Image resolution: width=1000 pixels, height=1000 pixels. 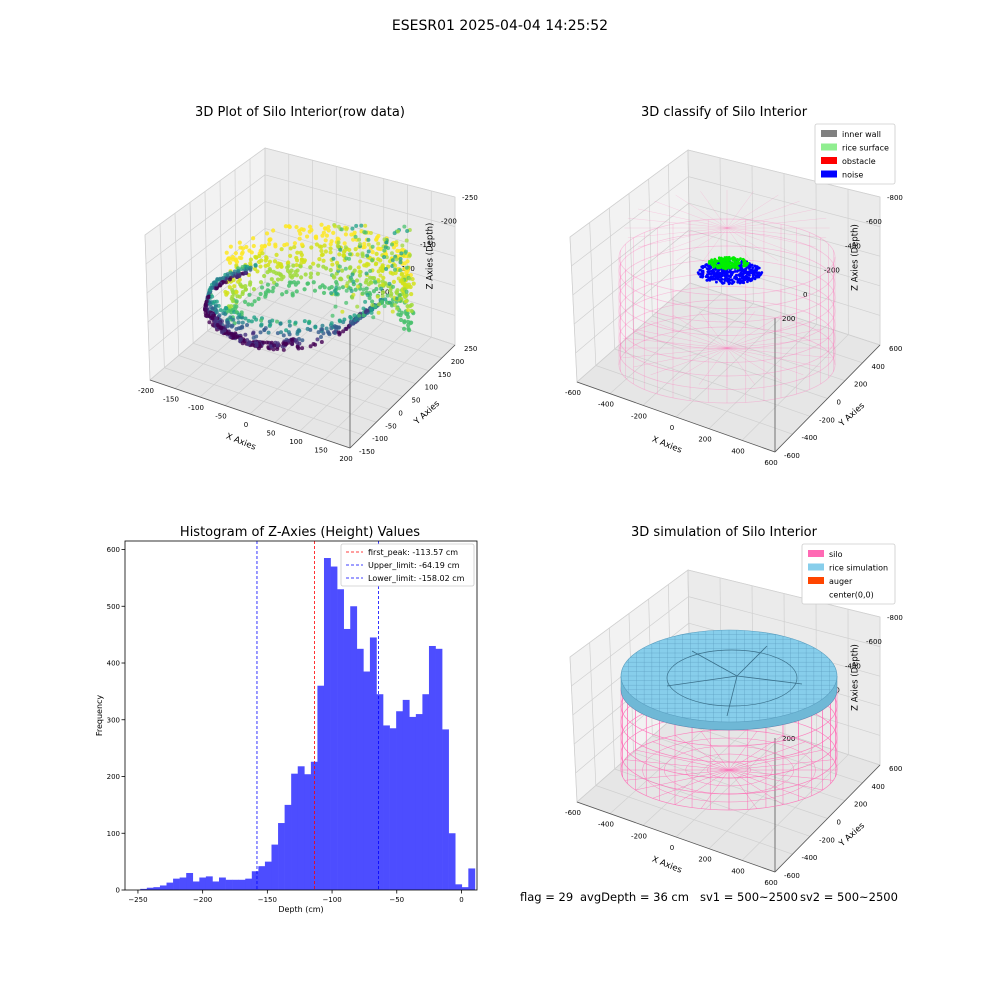 What do you see at coordinates (470, 198) in the screenshot?
I see `z-tick-label: -250` at bounding box center [470, 198].